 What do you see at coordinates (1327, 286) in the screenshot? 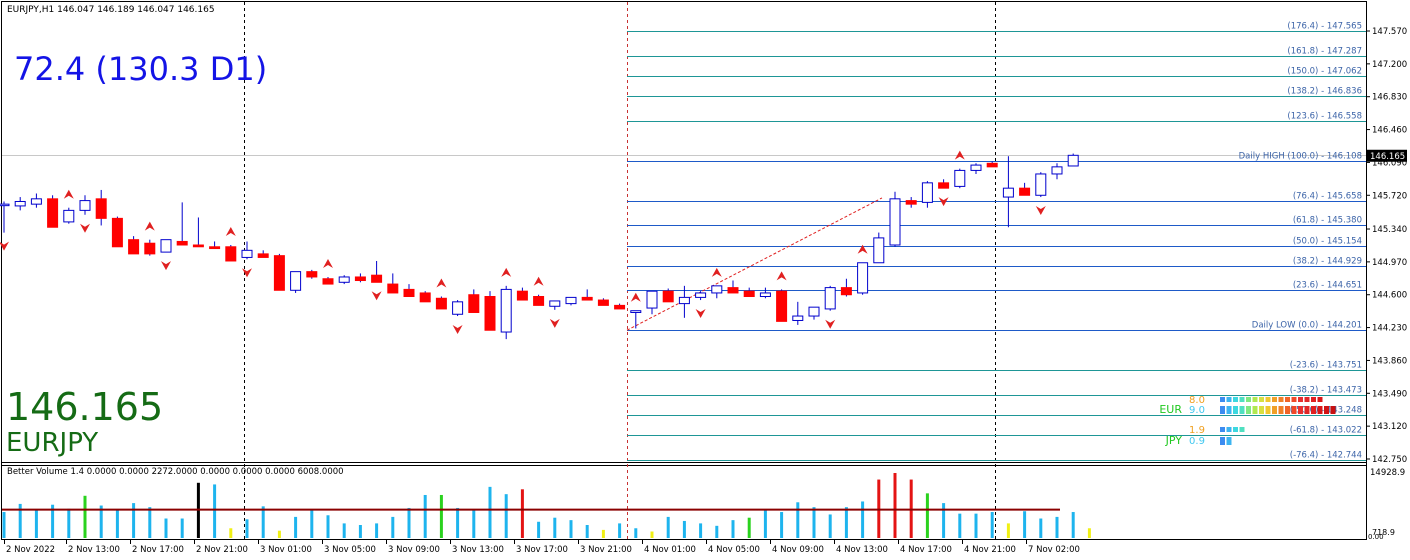
I see `fib-level-label: (23.6) - 144.651` at bounding box center [1327, 286].